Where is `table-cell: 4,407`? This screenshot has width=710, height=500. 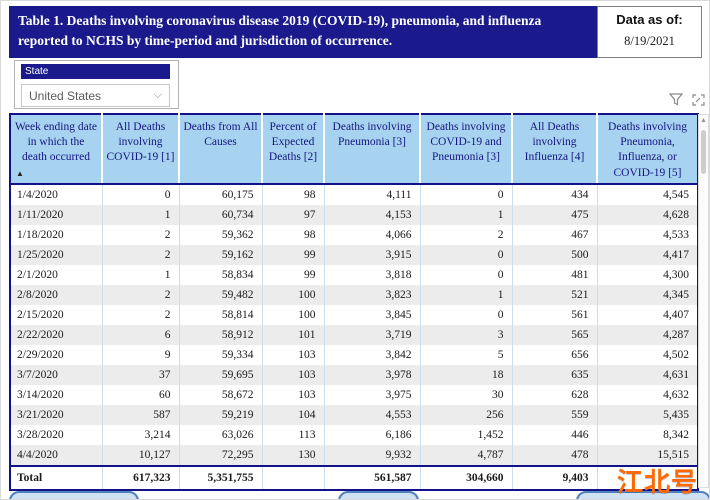 table-cell: 4,407 is located at coordinates (676, 314).